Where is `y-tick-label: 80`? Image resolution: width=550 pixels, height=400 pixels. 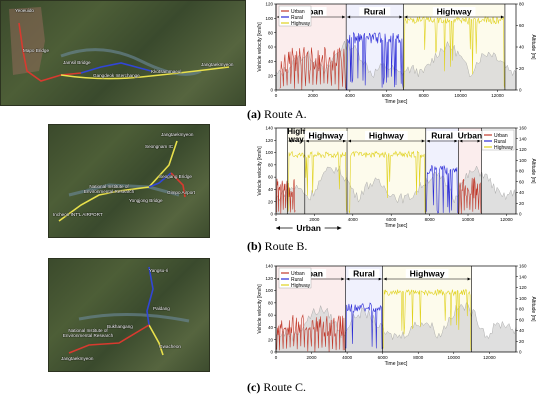 y-tick-label: 80 is located at coordinates (271, 302).